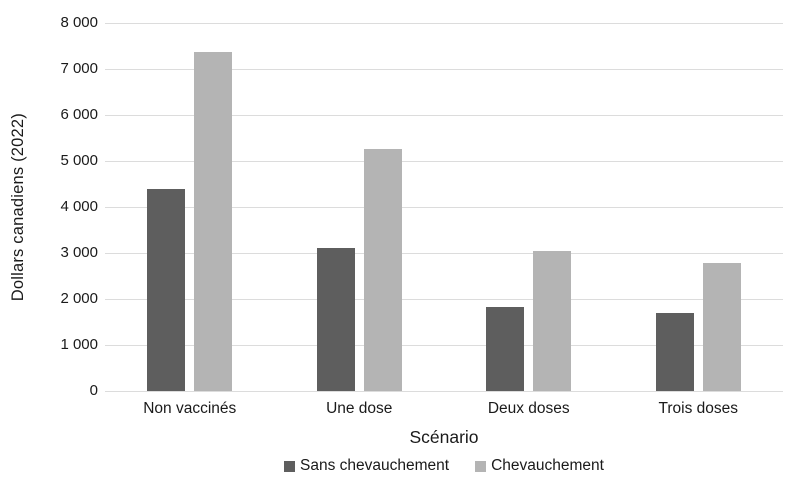  I want to click on legend-label-chevauchement: Chevauchement, so click(547, 465).